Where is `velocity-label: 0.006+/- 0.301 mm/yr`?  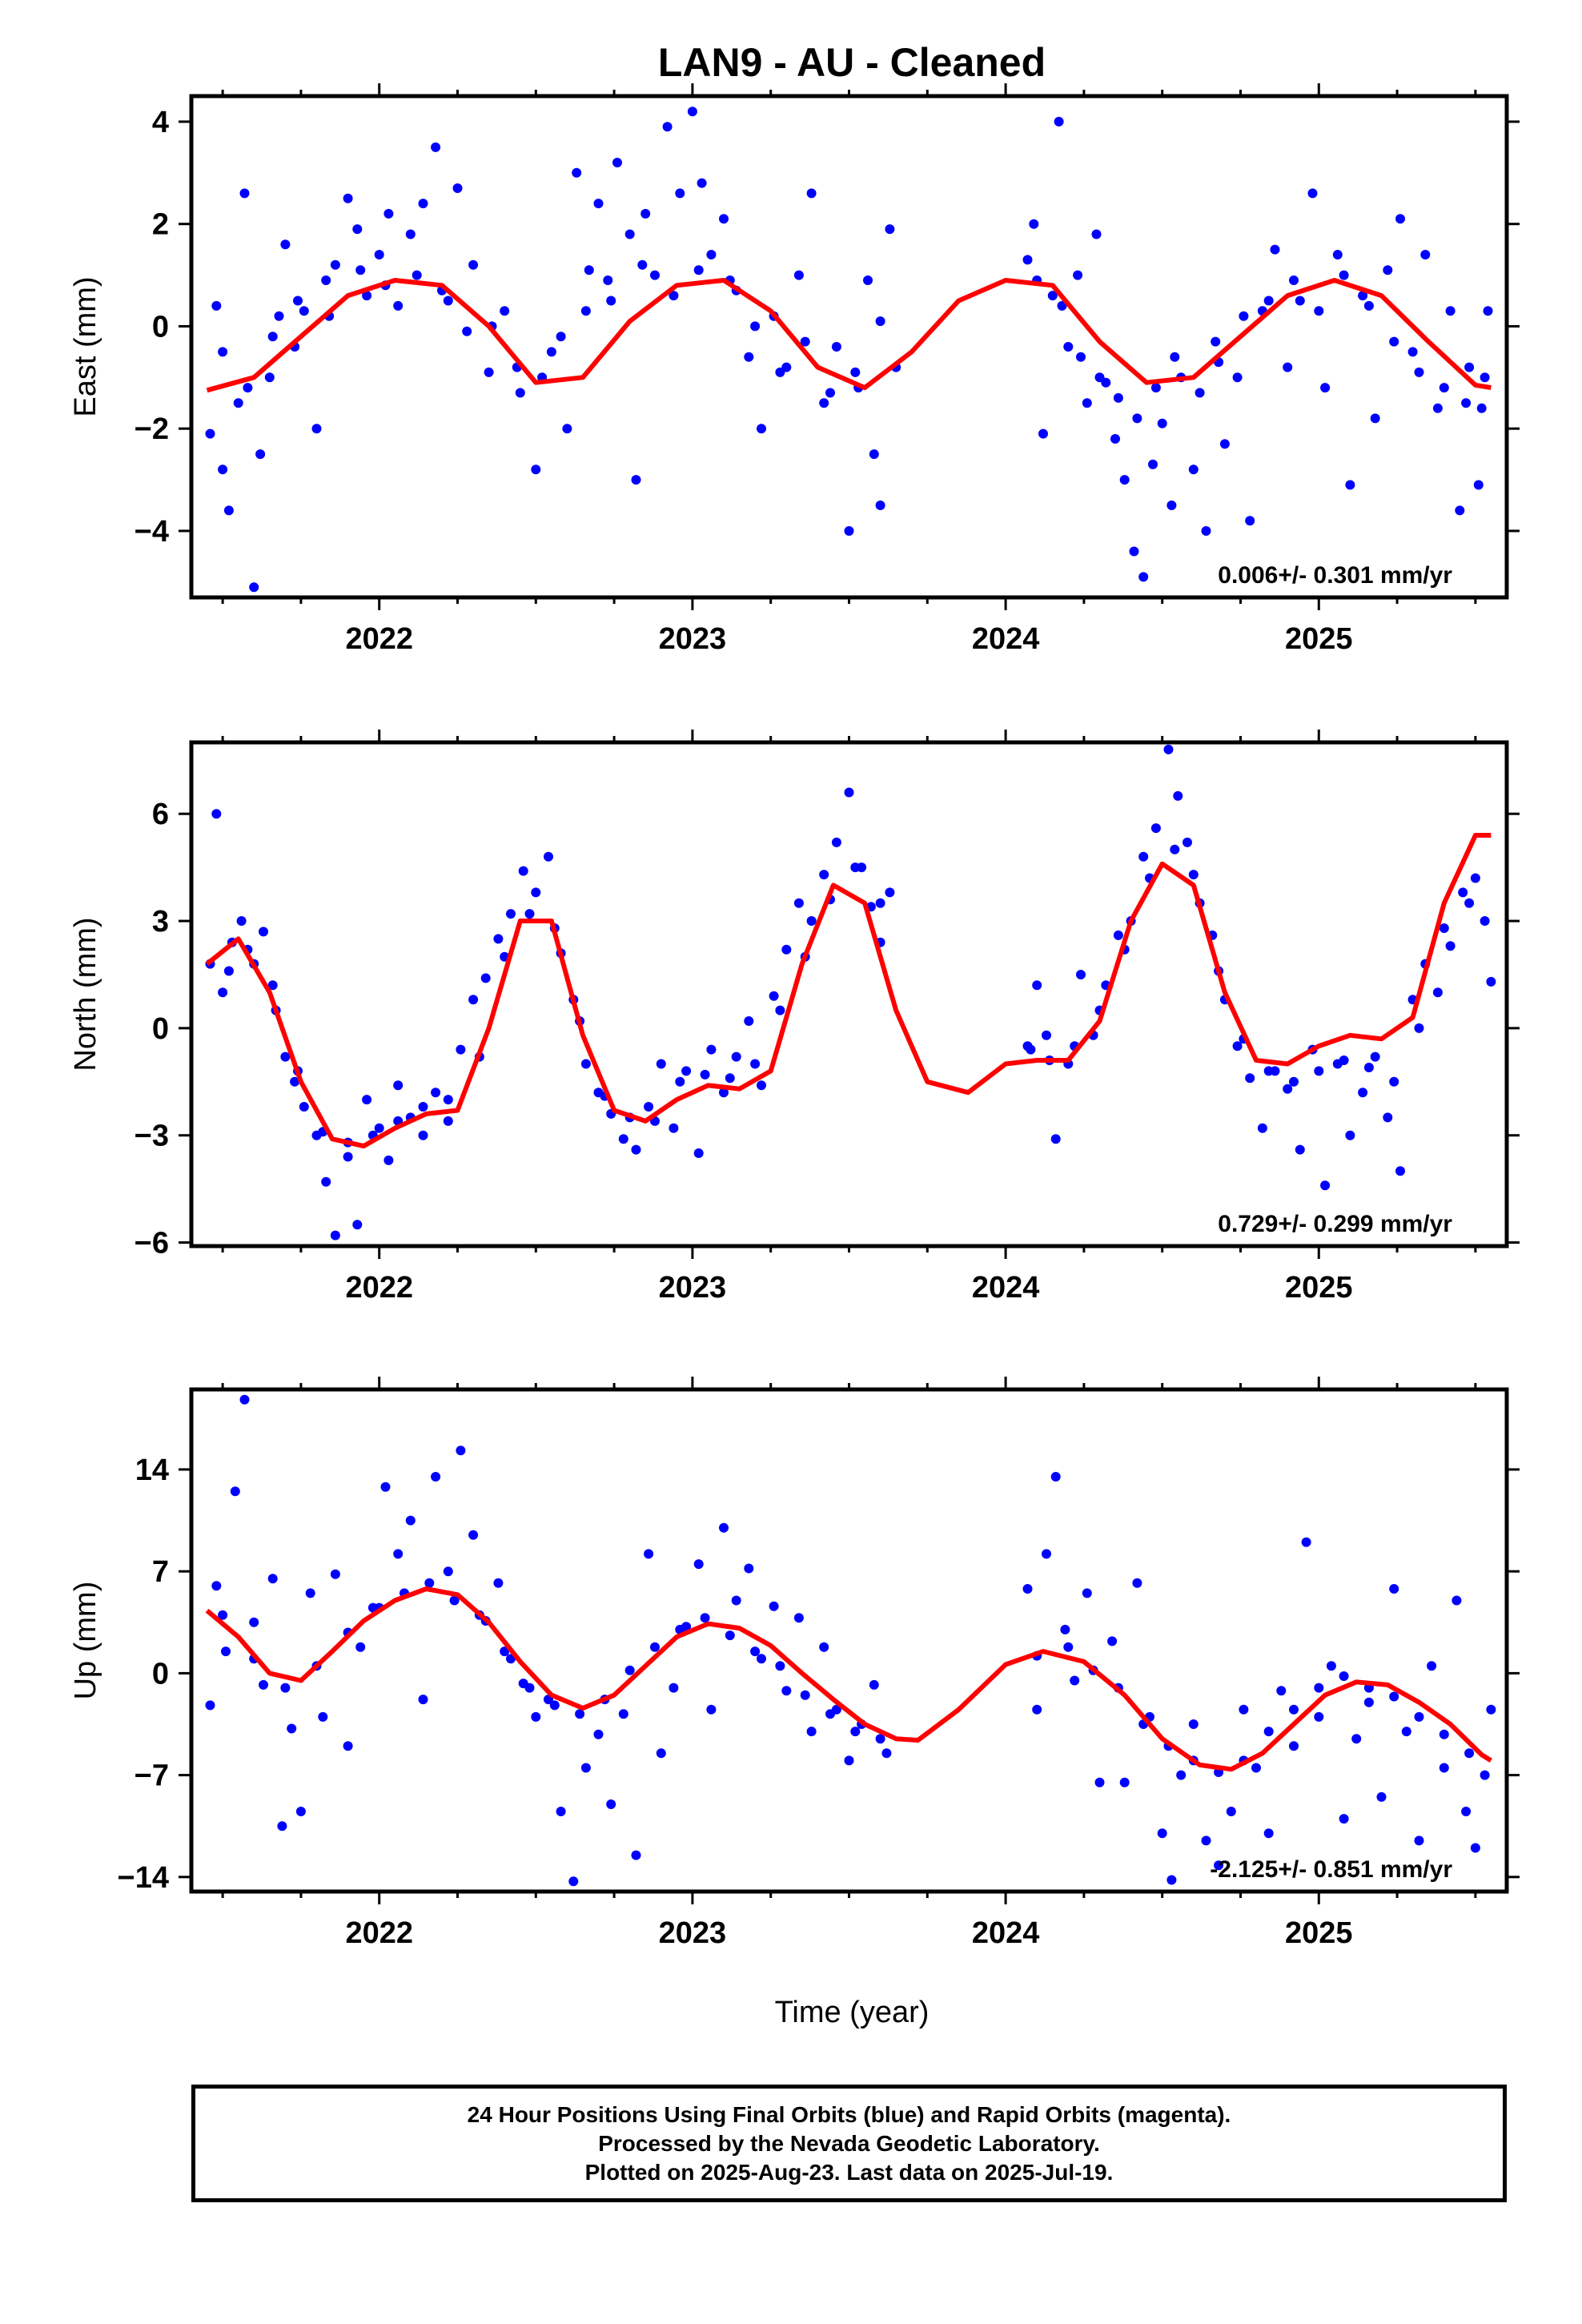
velocity-label: 0.006+/- 0.301 mm/yr is located at coordinates (1335, 575).